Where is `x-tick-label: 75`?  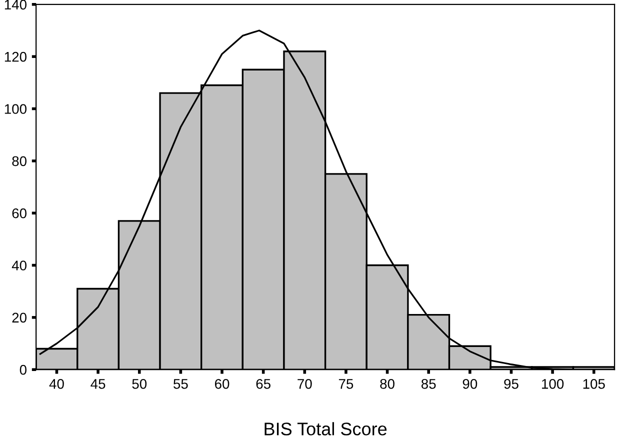
x-tick-label: 75 is located at coordinates (346, 384).